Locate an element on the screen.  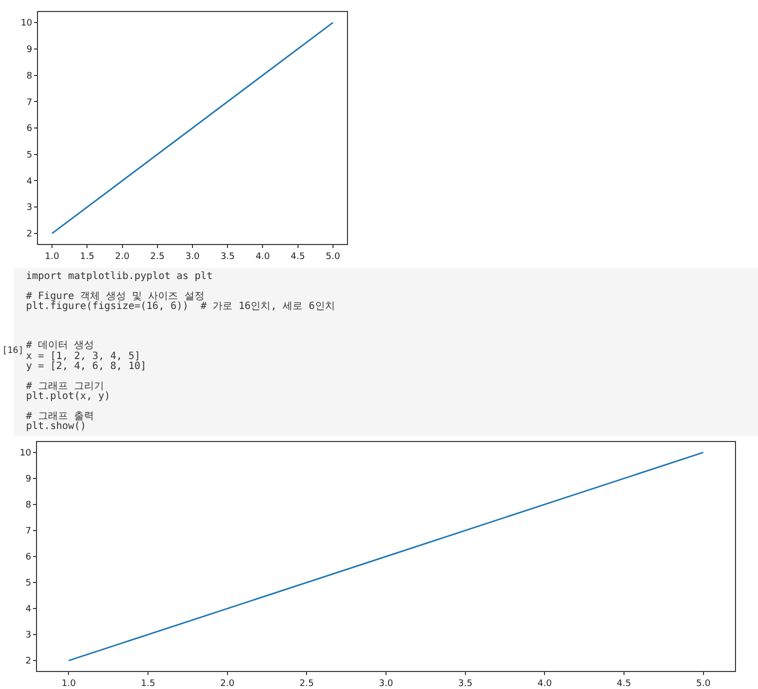
text: import matplotlib.pyplot as plt # Figure 객체 생성 및 사이즈 설정 plt.figure(figsize=(16, 6)) # 가로 16인치, 세로 6인치 # 데이터 생성 x = [1, 2, 3, 4, 5] y = [2, 4, 6, 8, 10] # 그래프 그리기 plt.plot(x, y) # 그래프 출력 plt.show() is located at coordinates (180, 351).